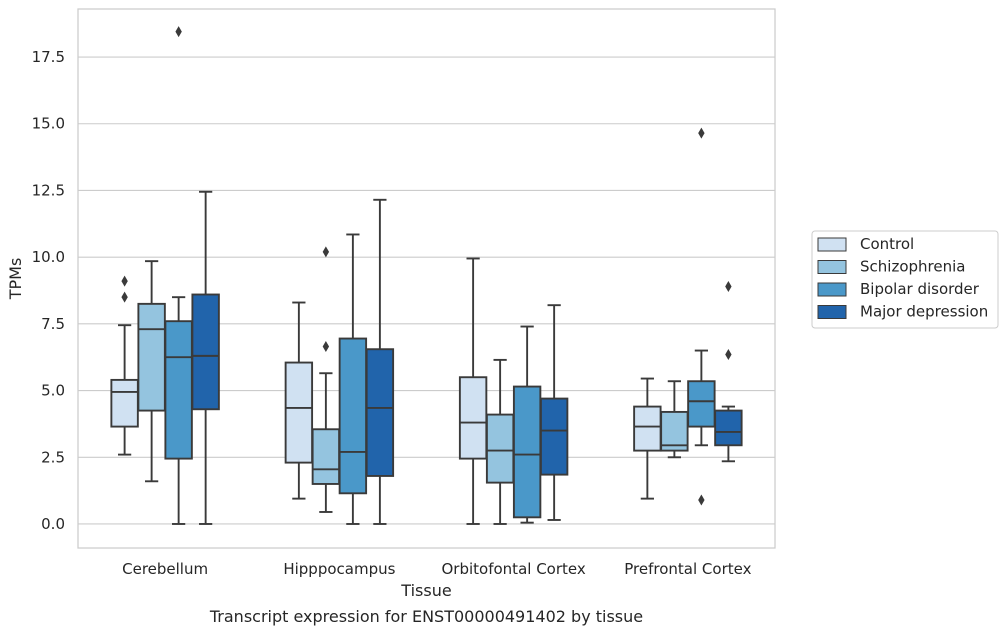 The width and height of the screenshot is (1007, 634). I want to click on y-tick-label: 15.0, so click(48, 124).